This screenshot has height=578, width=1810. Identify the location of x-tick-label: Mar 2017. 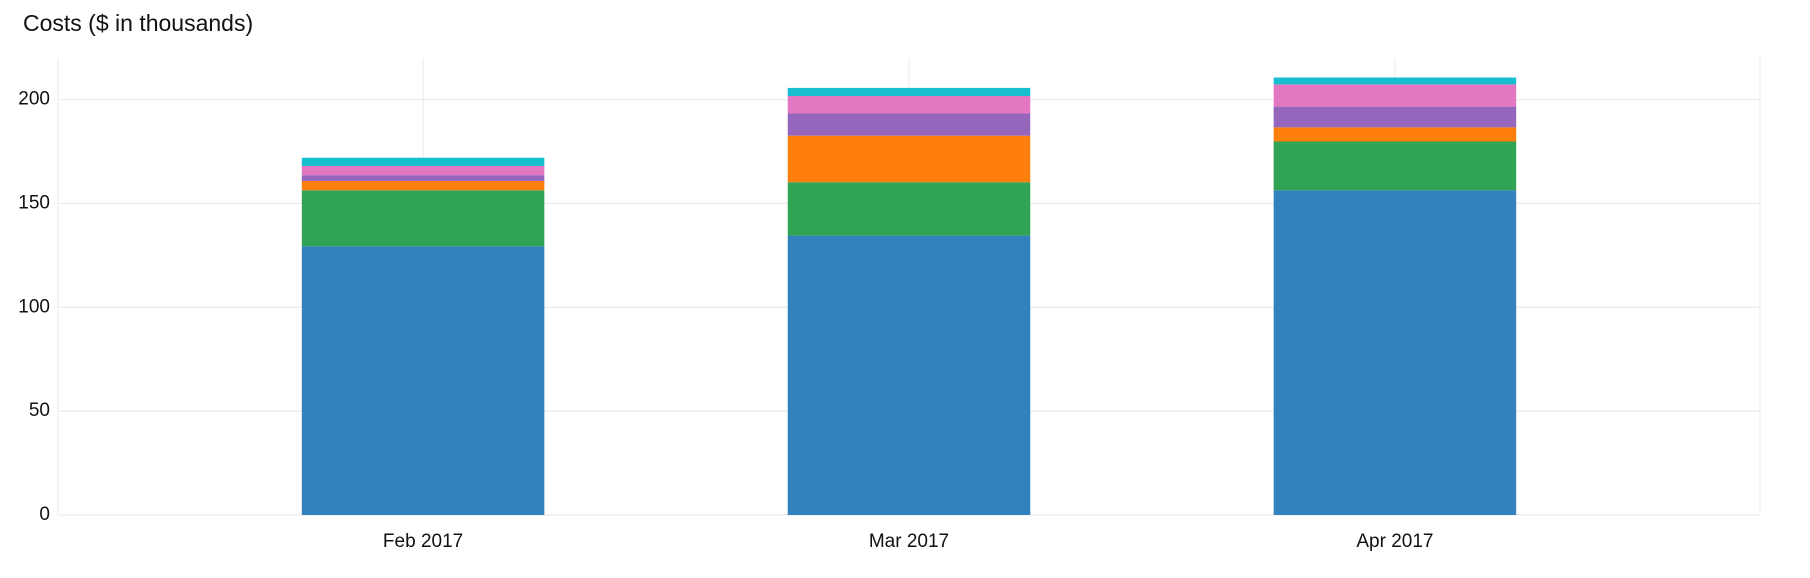
(909, 541).